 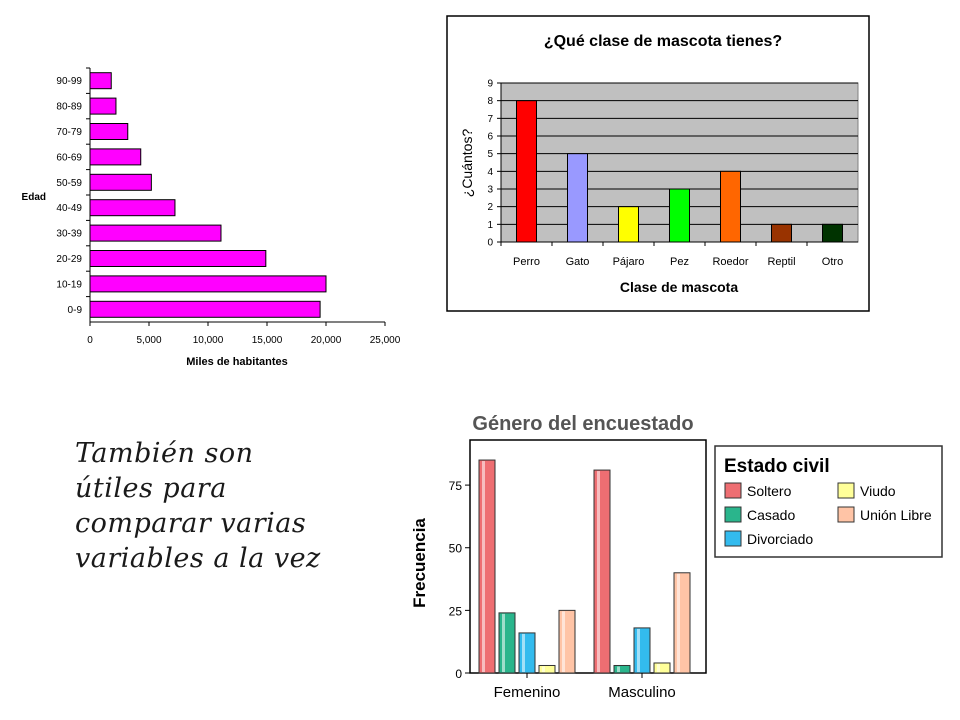 What do you see at coordinates (456, 549) in the screenshot?
I see `y-tick-label: 50` at bounding box center [456, 549].